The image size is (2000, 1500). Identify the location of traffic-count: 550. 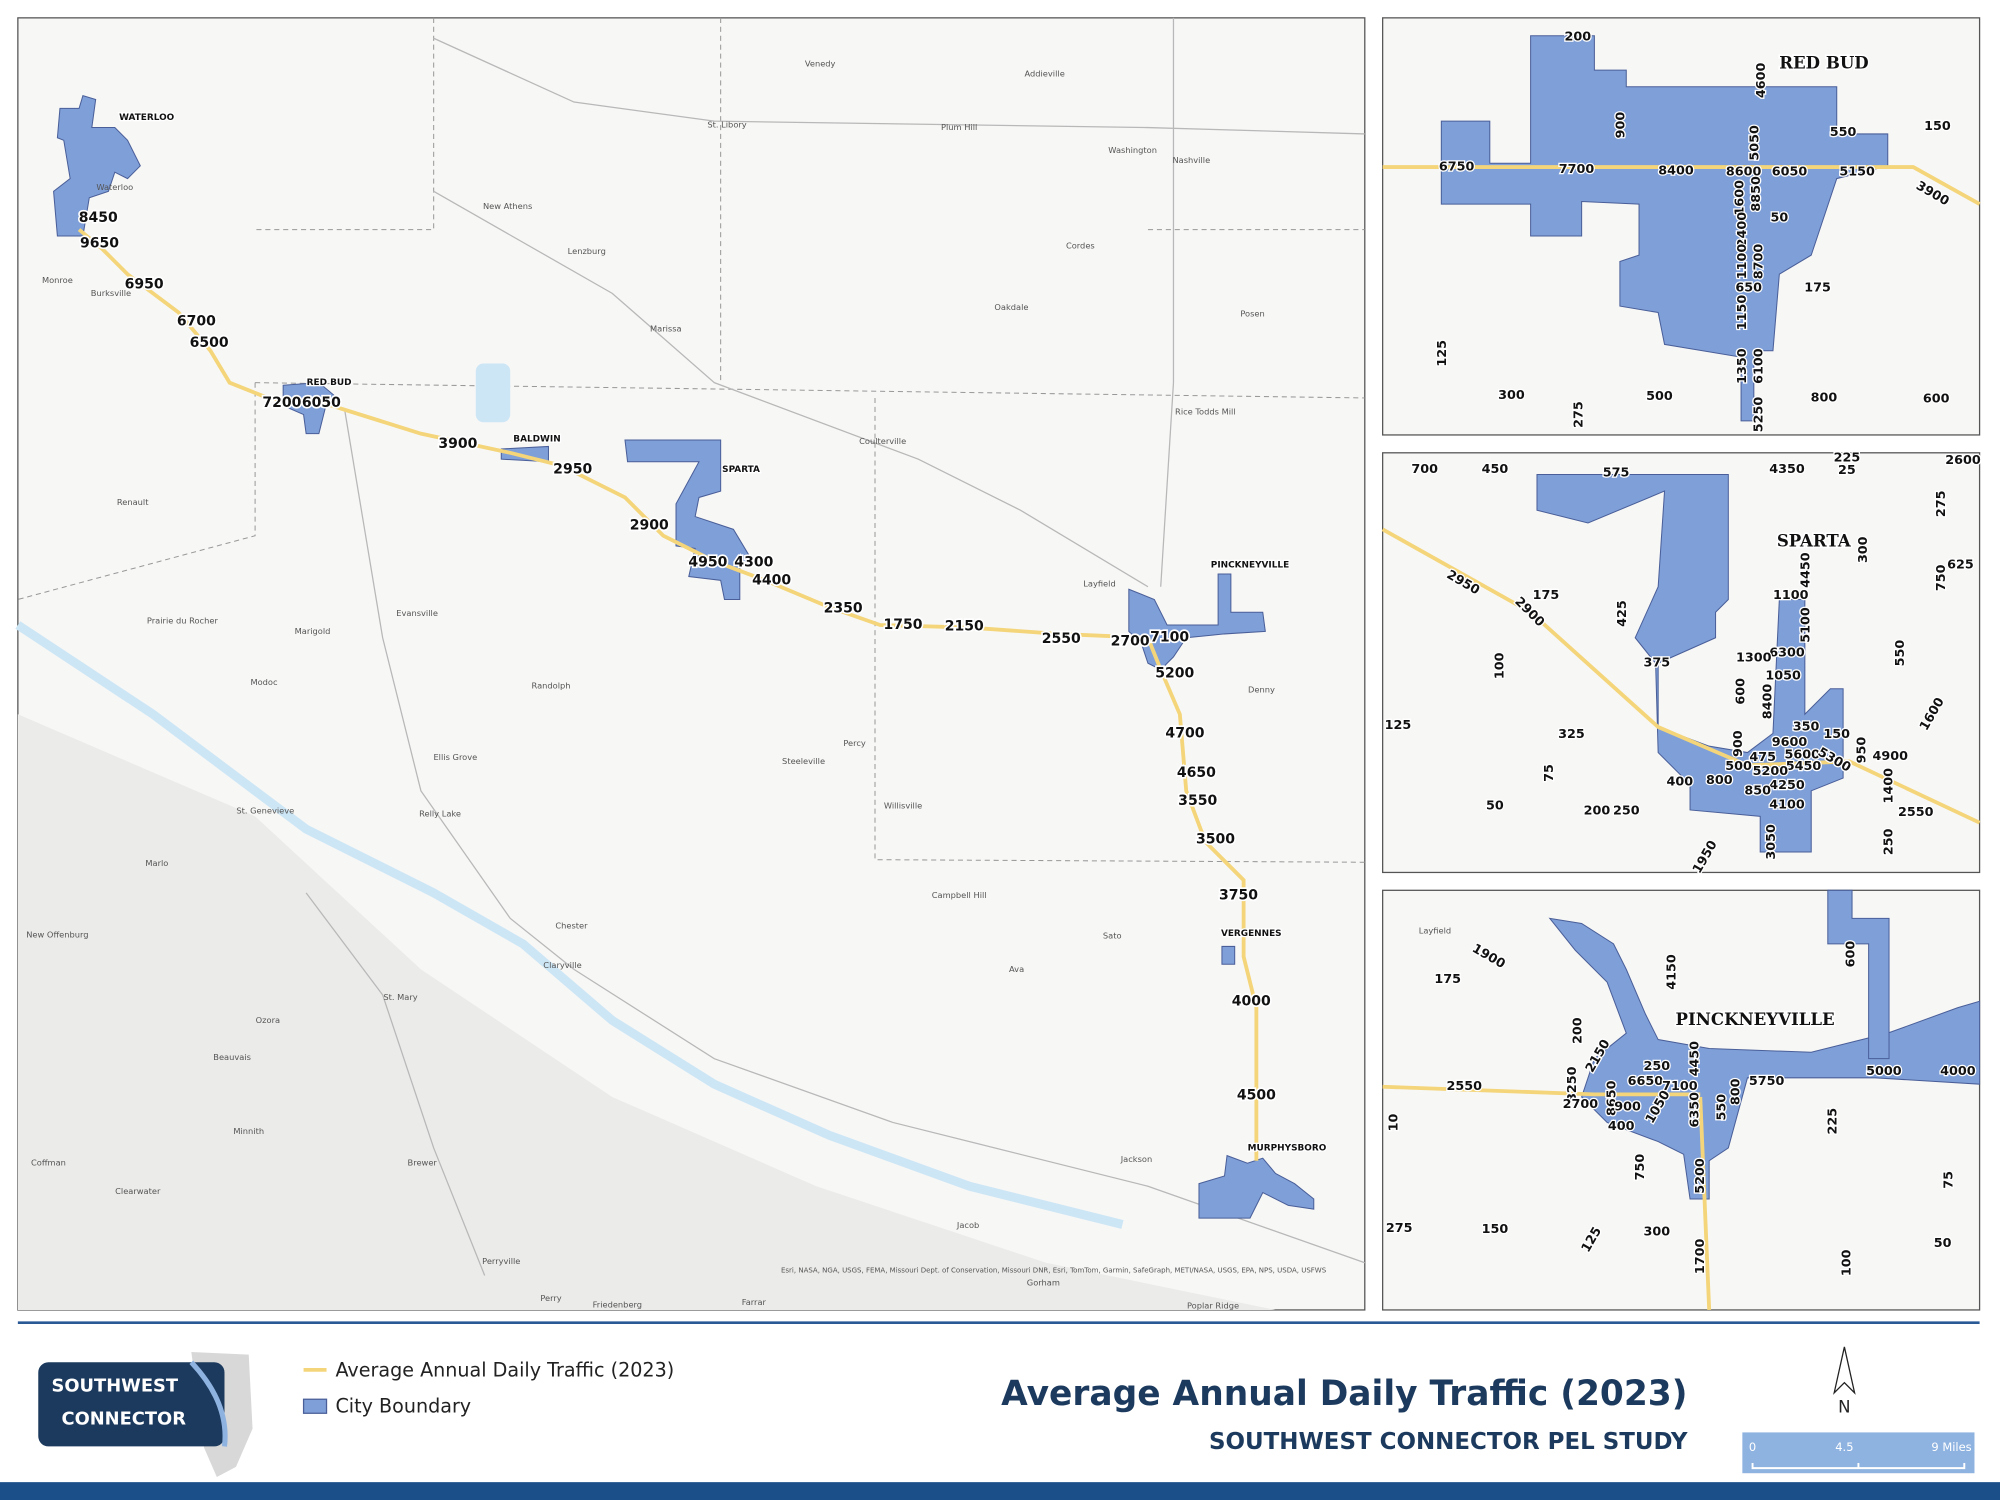
(1900, 653).